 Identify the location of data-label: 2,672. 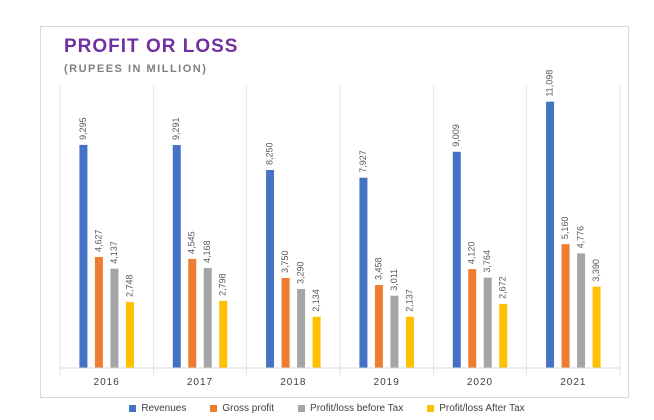
(503, 287).